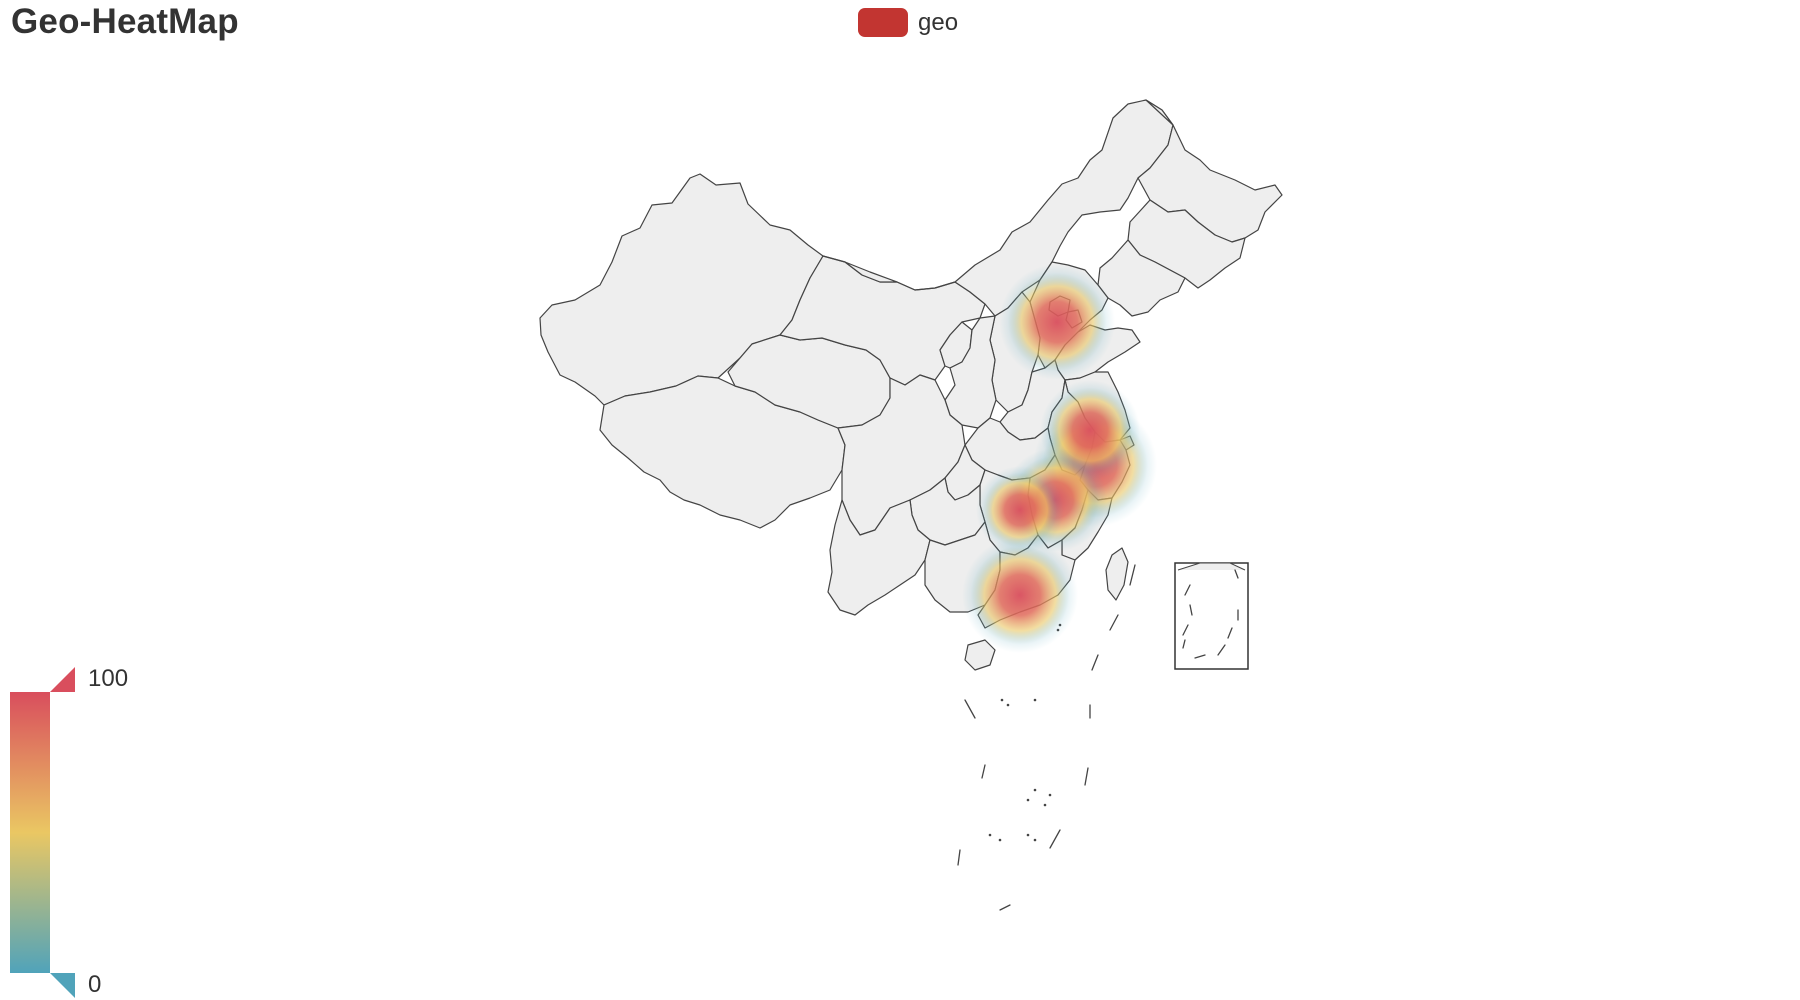 This screenshot has height=1000, width=1800. Describe the element at coordinates (62, 679) in the screenshot. I see `visual-map-max-handle` at that location.